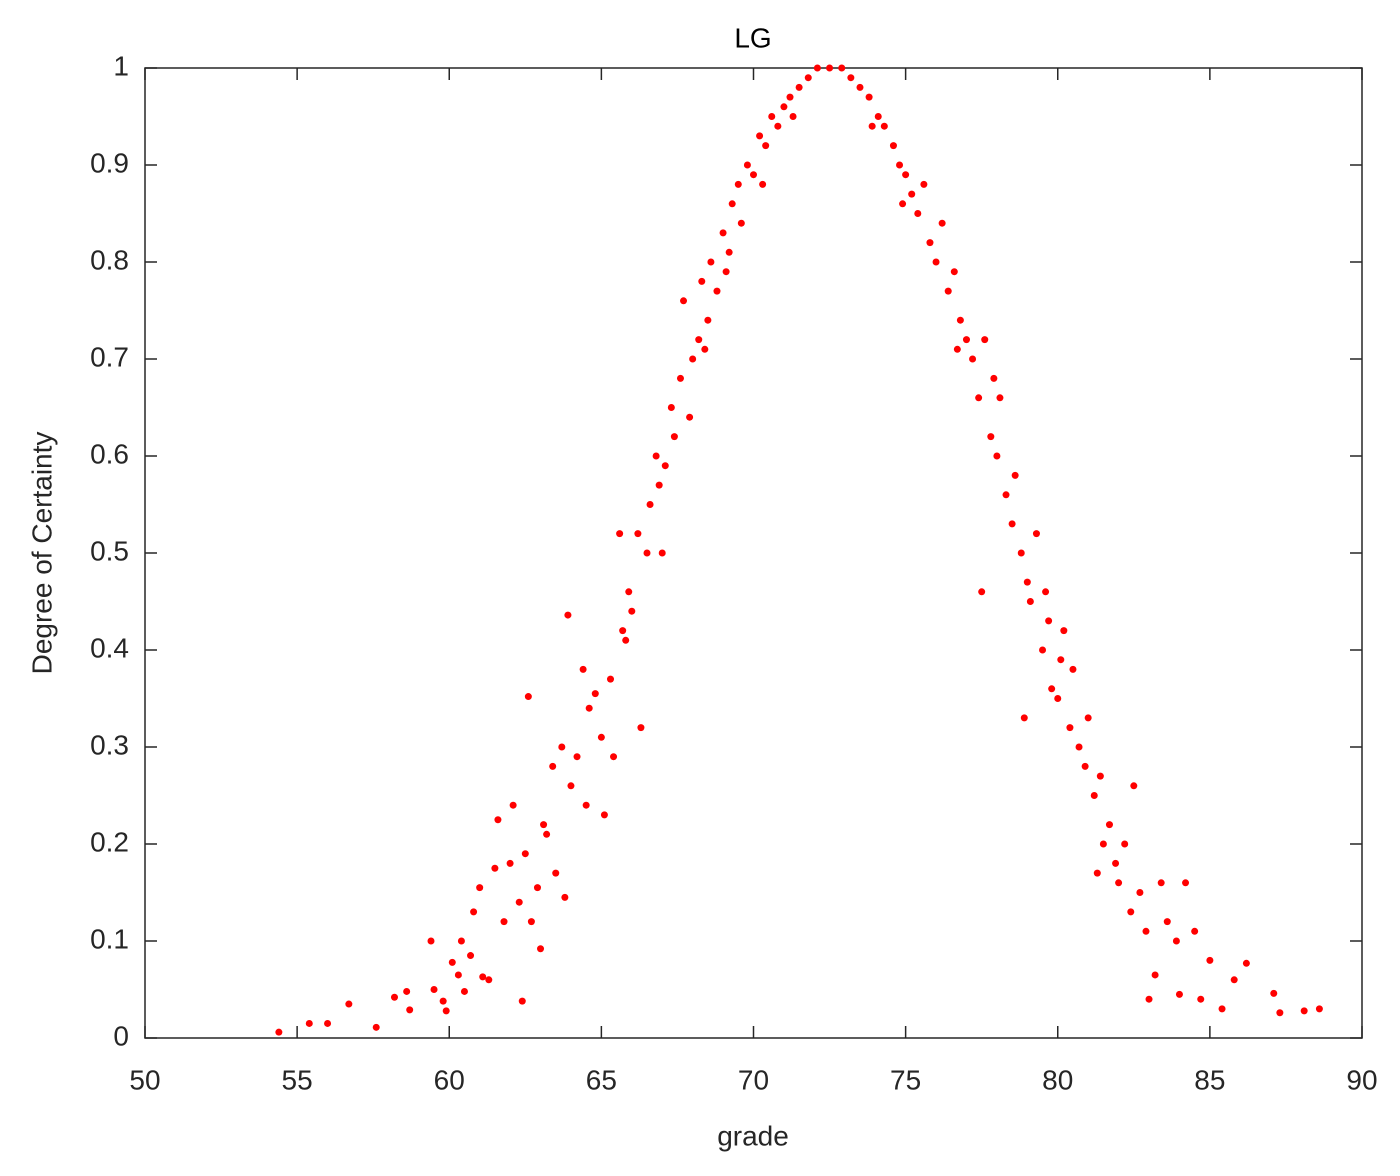  What do you see at coordinates (753, 1135) in the screenshot?
I see `x-axis-label: grade` at bounding box center [753, 1135].